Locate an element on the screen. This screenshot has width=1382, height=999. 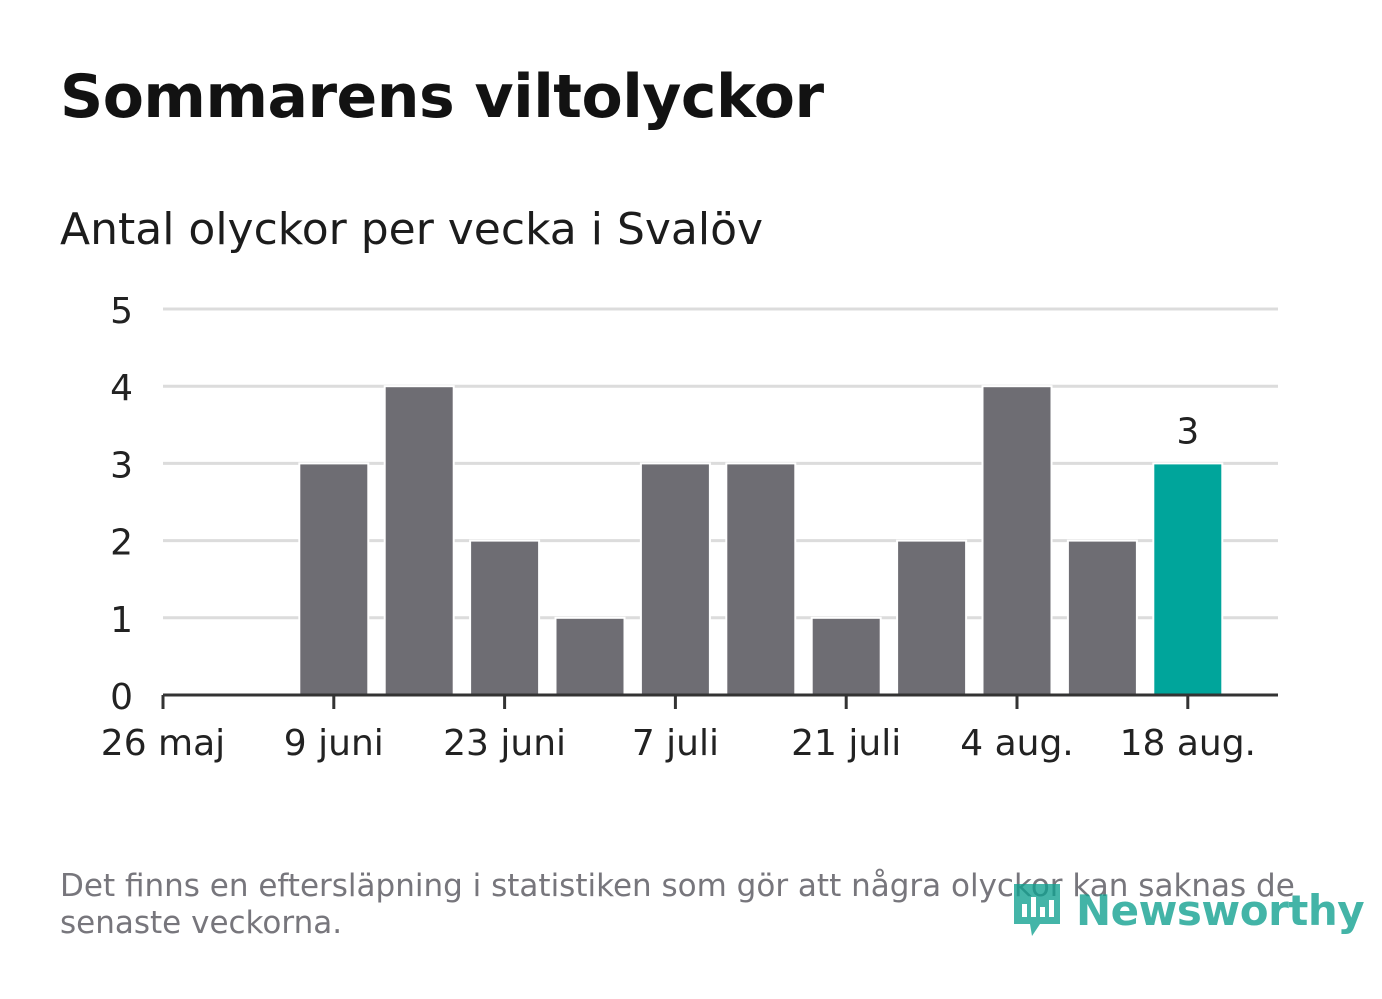
x-tick-label: 7 juli is located at coordinates (675, 743).